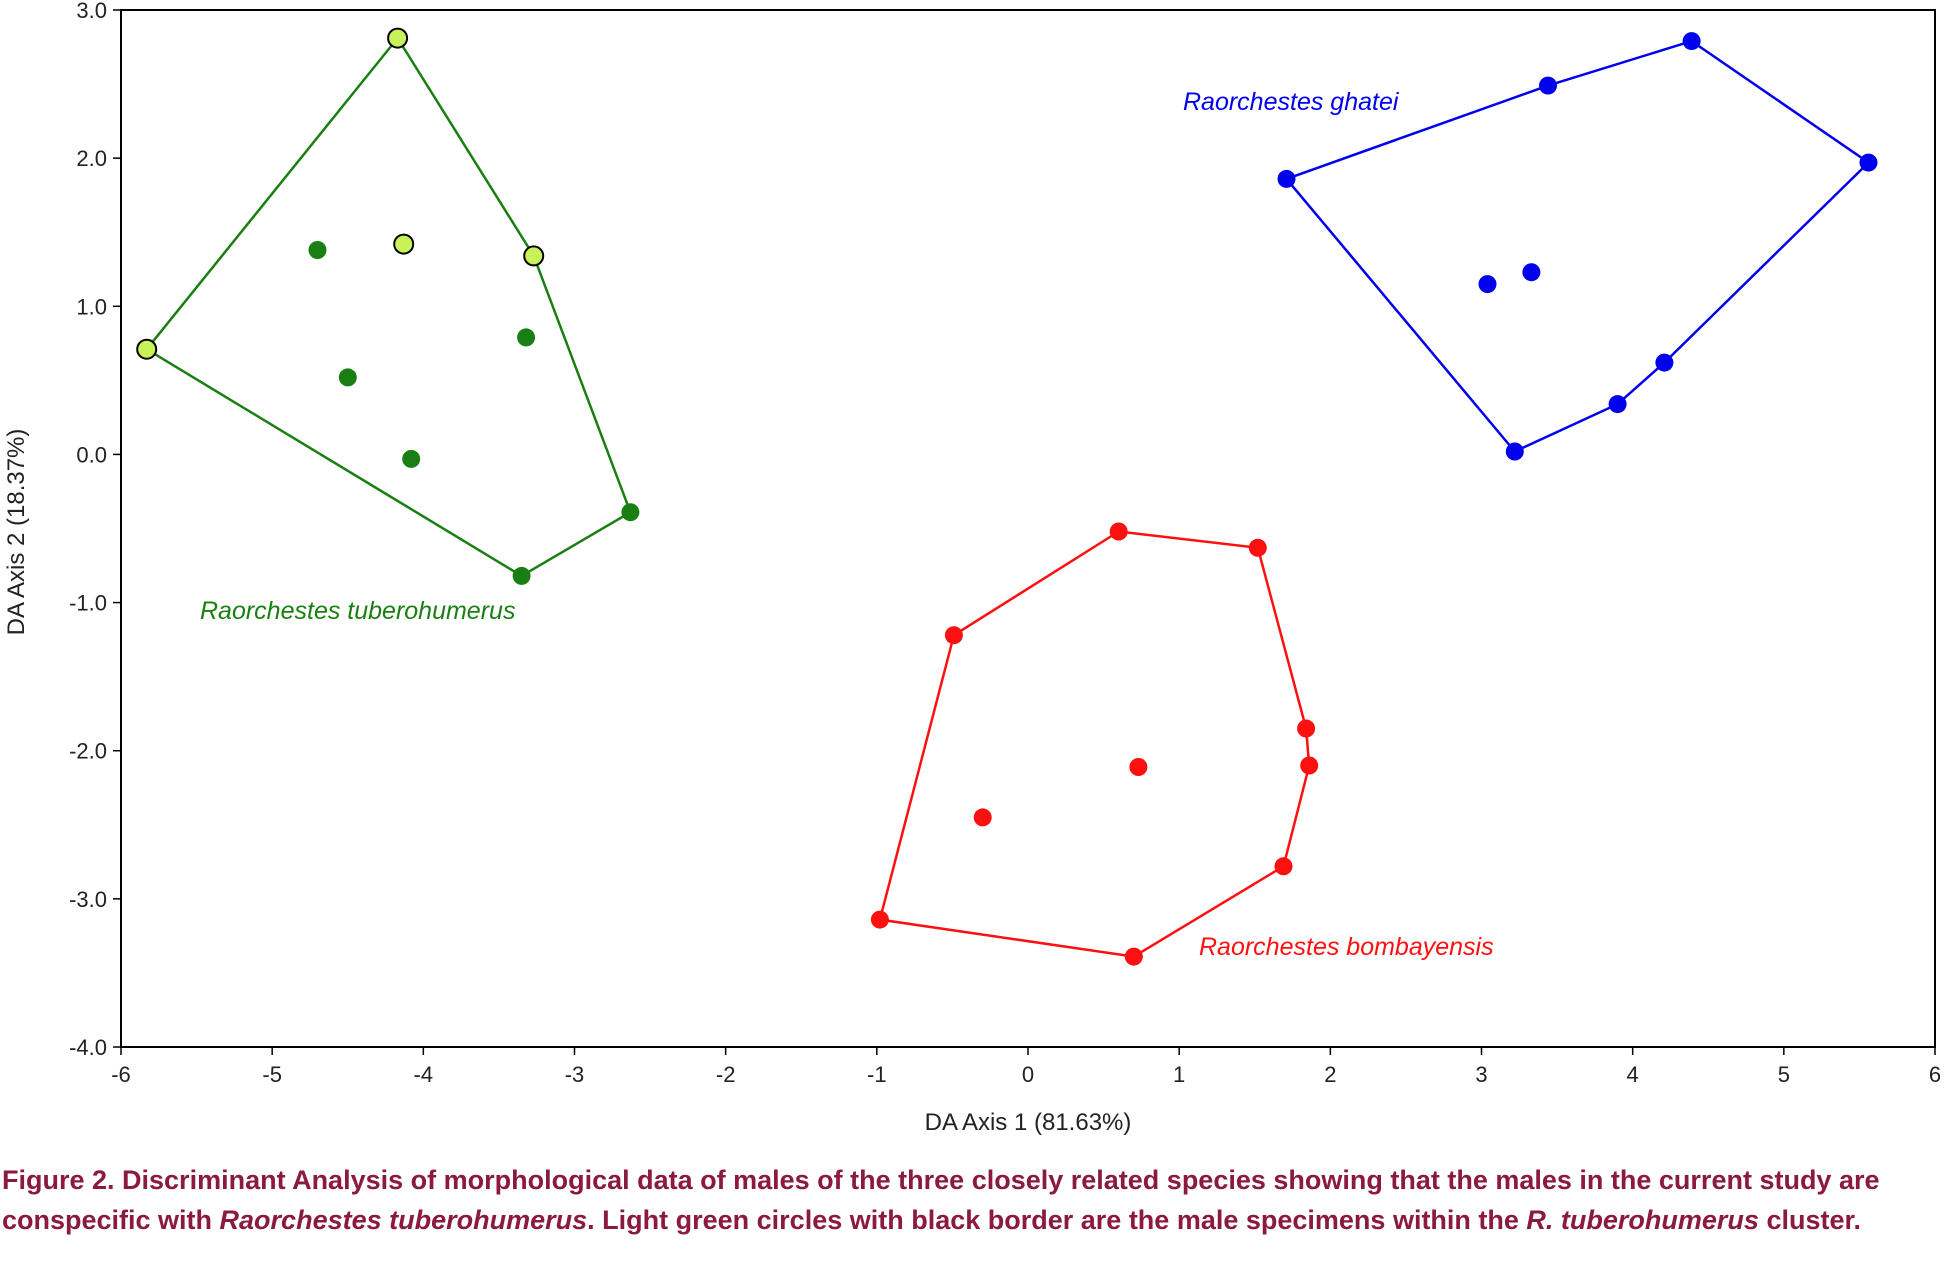  I want to click on y-tick-label: -4.0, so click(88, 1047).